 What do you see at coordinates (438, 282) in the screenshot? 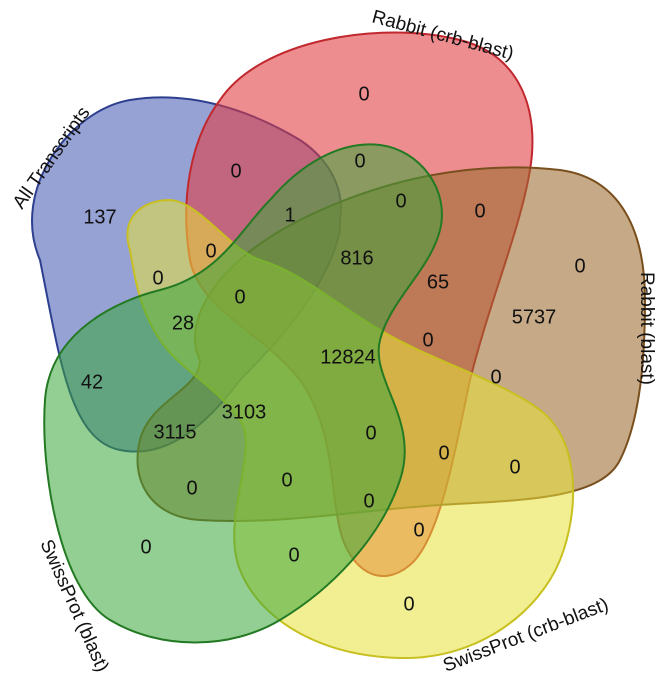
I see `region-count: 65` at bounding box center [438, 282].